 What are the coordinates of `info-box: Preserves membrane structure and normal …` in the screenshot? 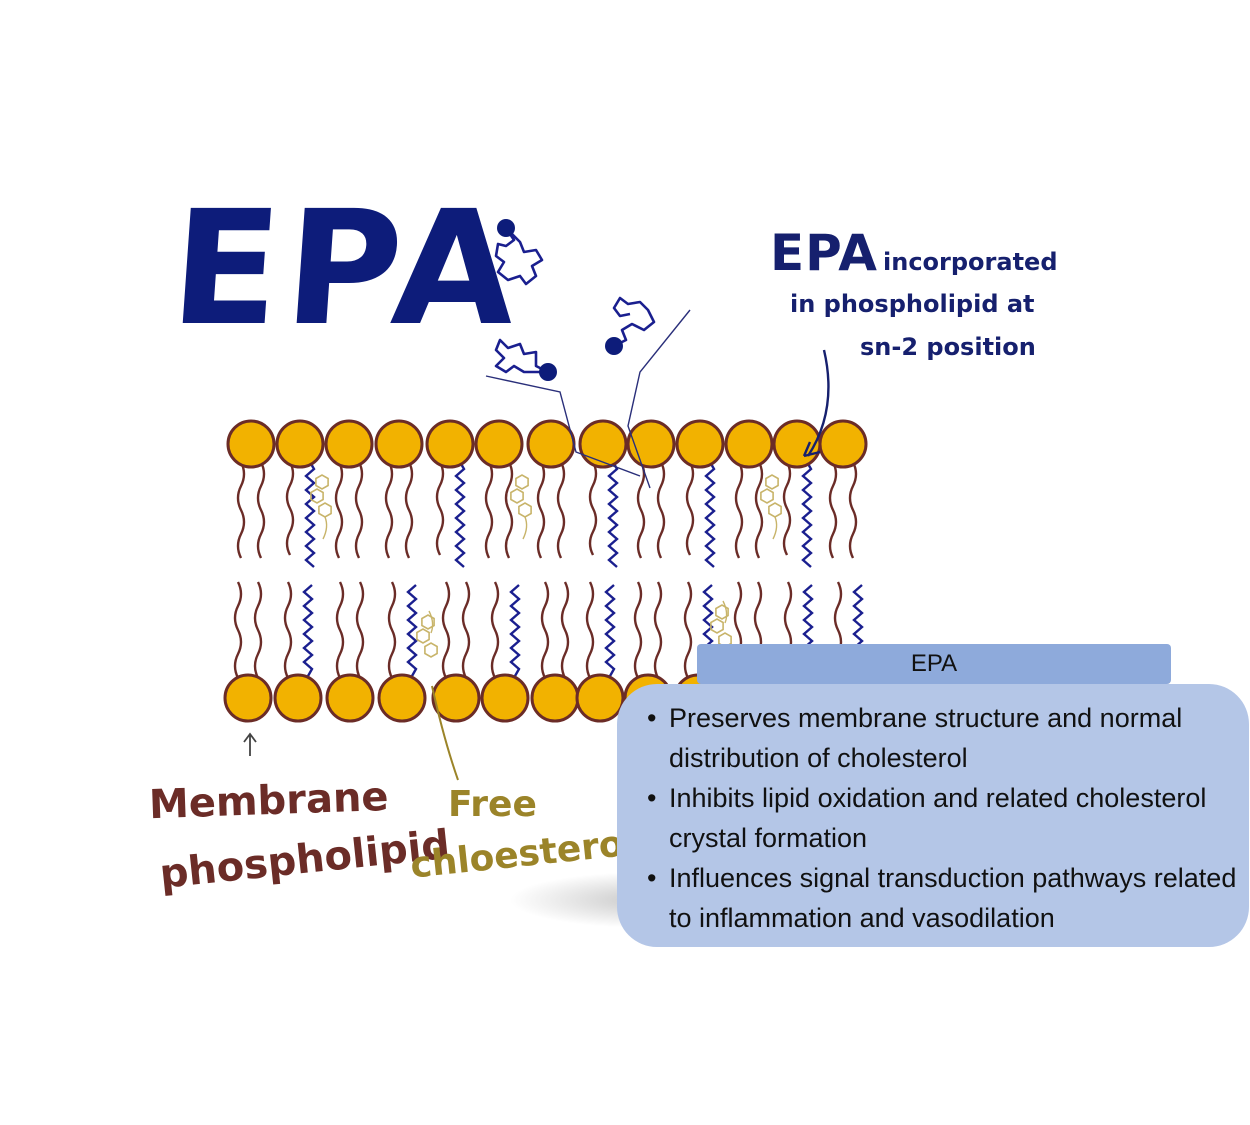 It's located at (933, 815).